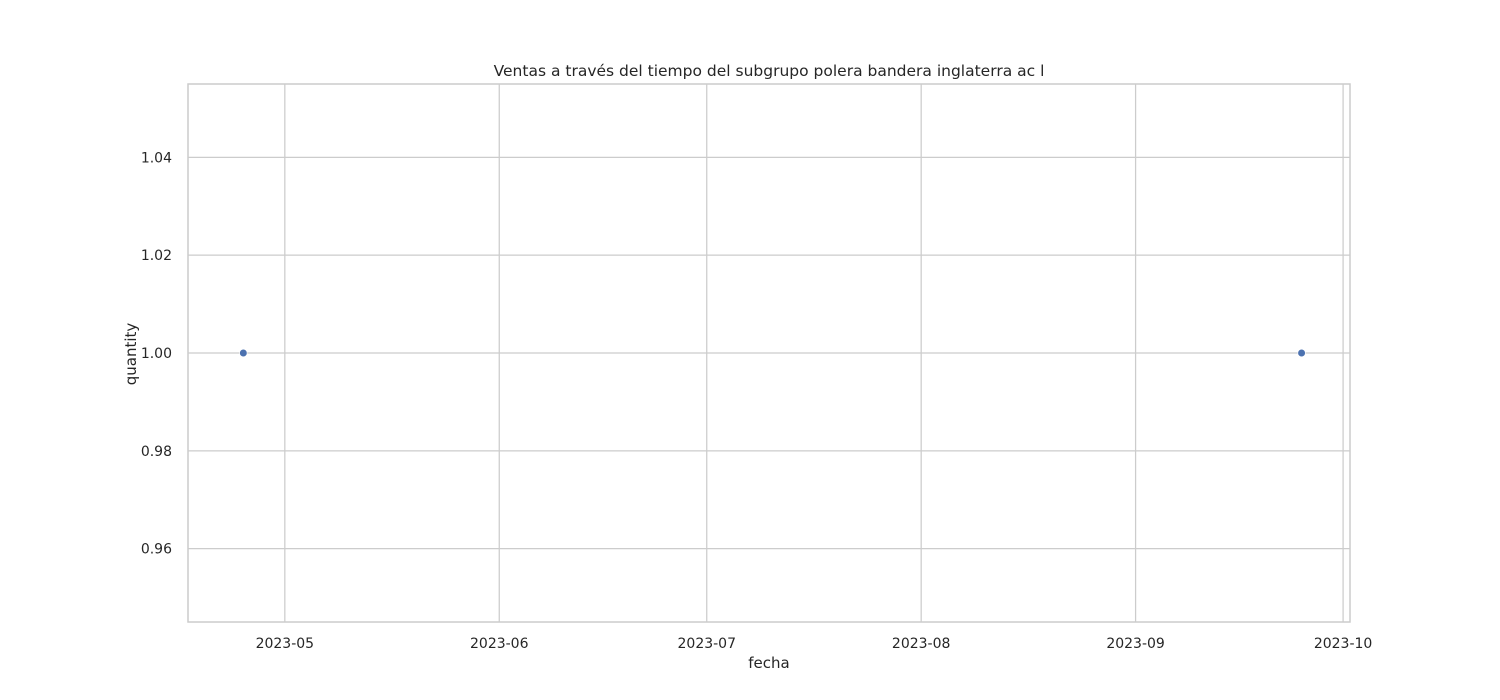 The width and height of the screenshot is (1500, 700). I want to click on data-points, so click(772, 353).